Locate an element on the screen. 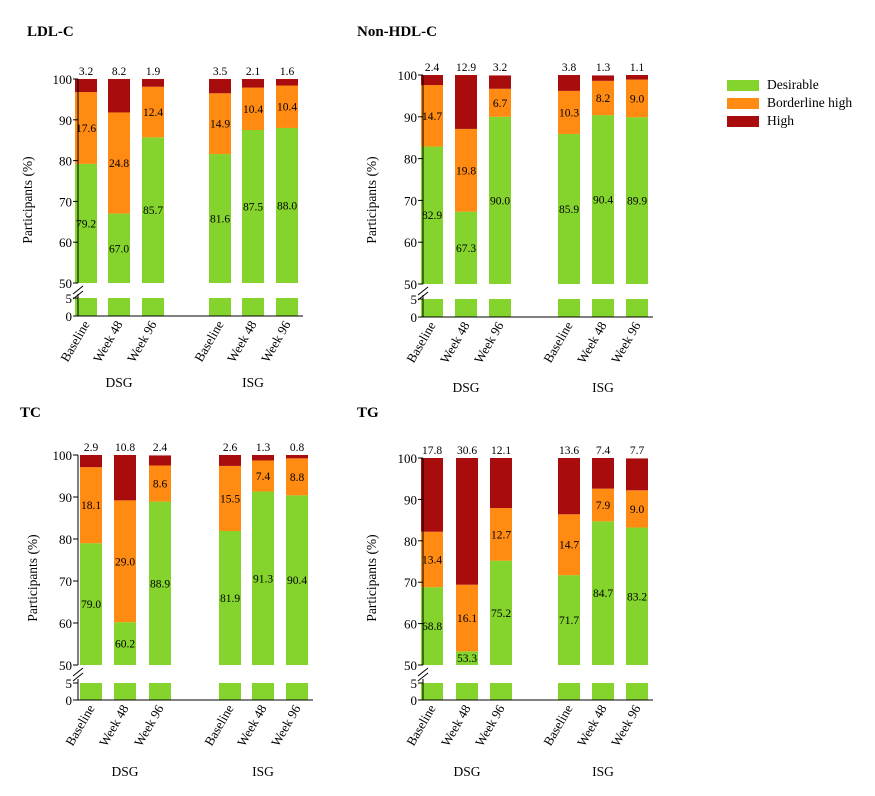 The width and height of the screenshot is (875, 796). tg-dsg-week-96-high-bar is located at coordinates (501, 483).